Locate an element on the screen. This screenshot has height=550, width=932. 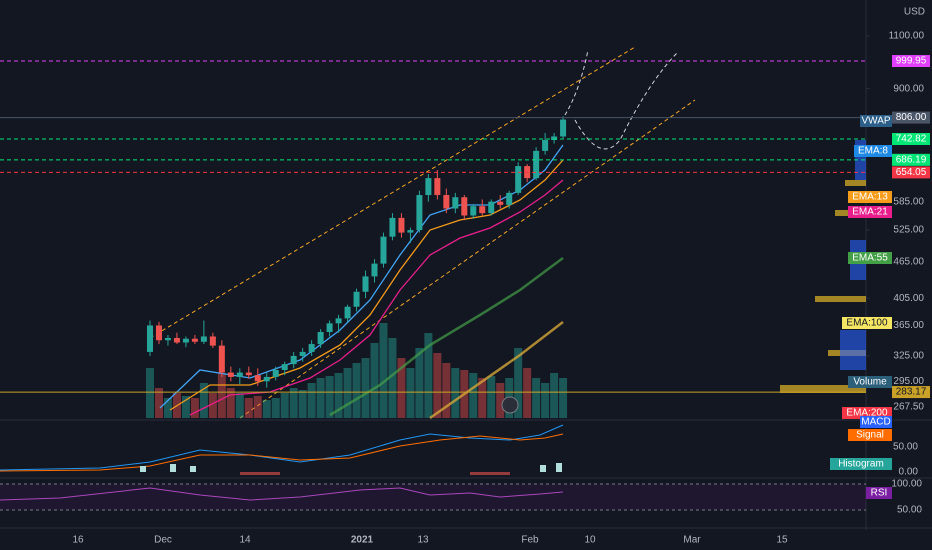
indicator-tag-label: EMA:200 is located at coordinates (867, 413).